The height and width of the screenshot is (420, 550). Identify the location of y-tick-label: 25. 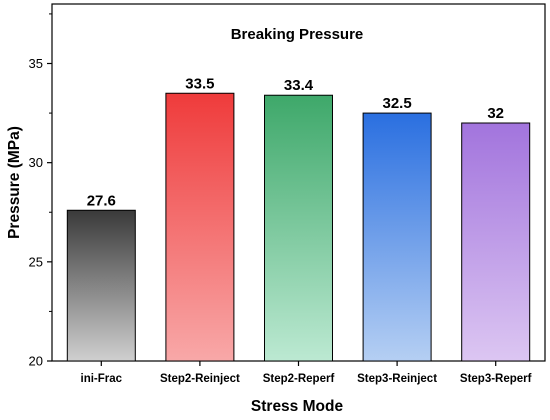
(36, 261).